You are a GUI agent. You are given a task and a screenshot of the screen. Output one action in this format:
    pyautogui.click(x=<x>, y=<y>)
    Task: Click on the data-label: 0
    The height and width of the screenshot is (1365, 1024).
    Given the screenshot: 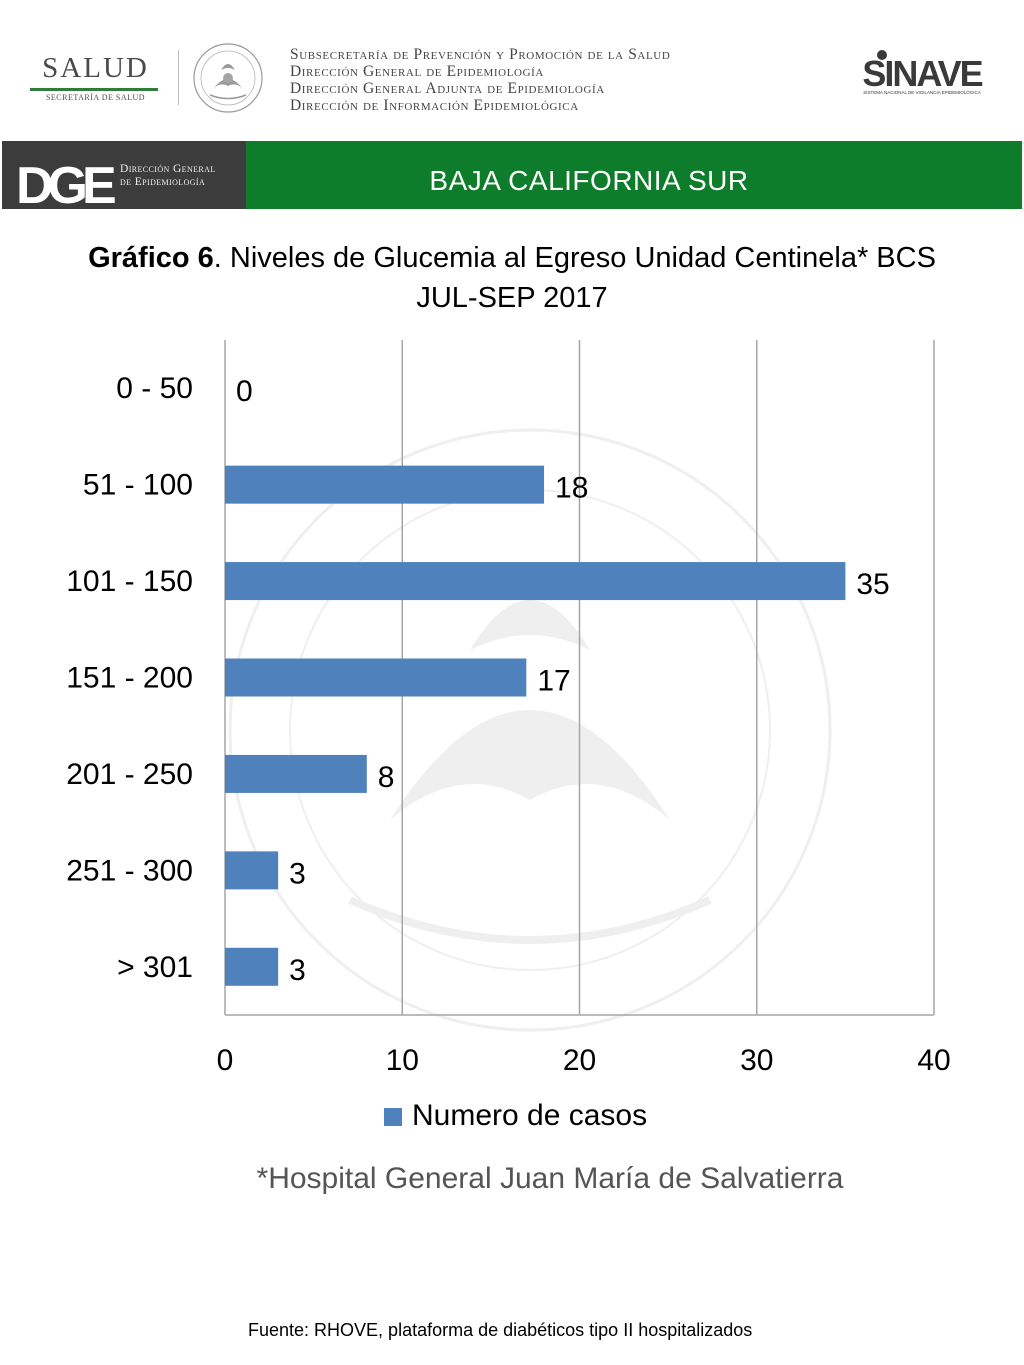 What is the action you would take?
    pyautogui.click(x=244, y=391)
    